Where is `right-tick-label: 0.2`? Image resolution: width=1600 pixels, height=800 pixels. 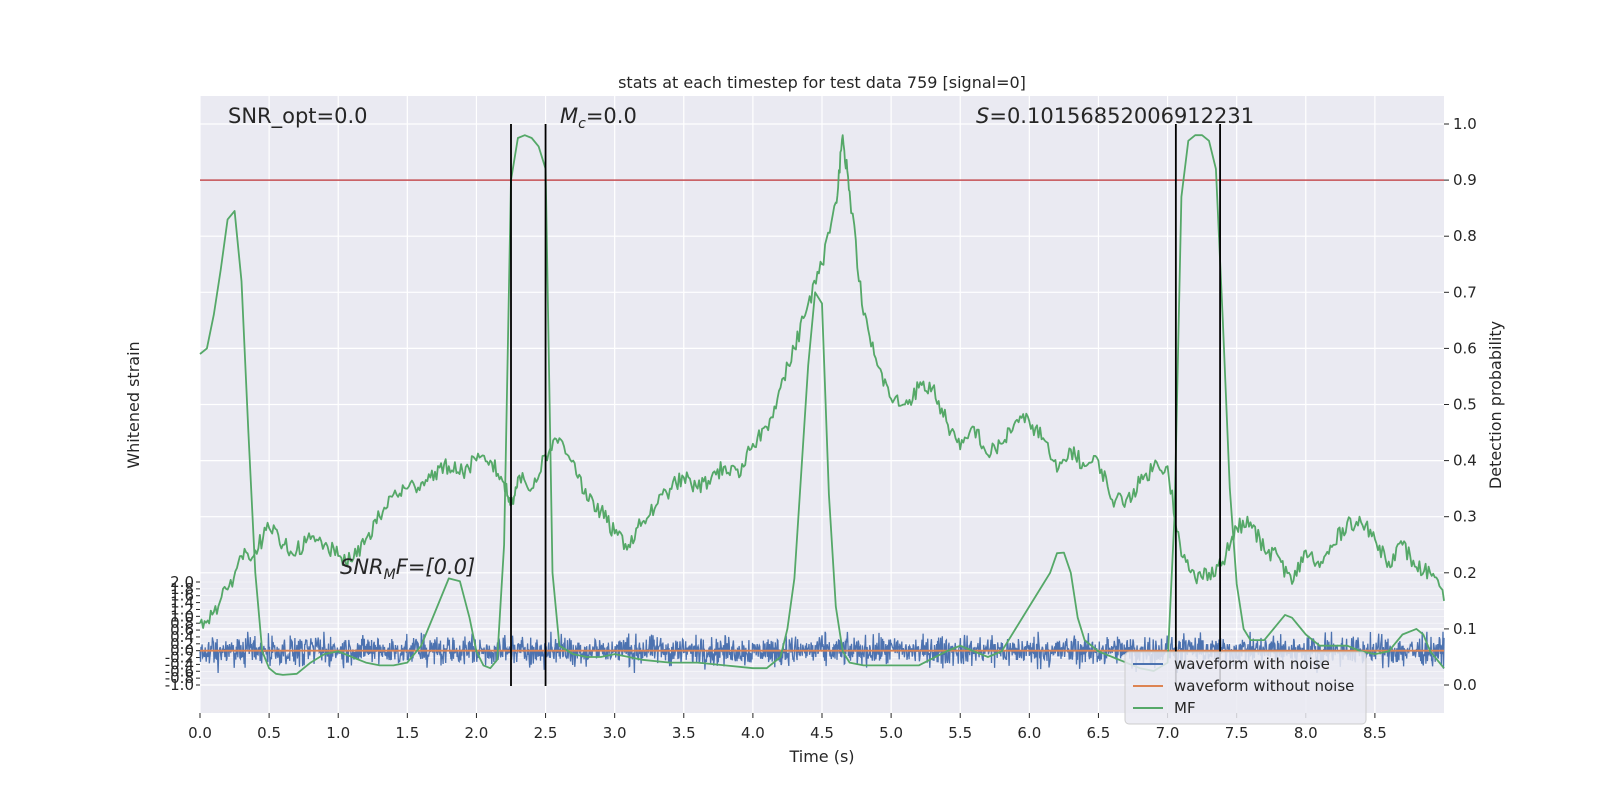
right-tick-label: 0.2 is located at coordinates (1465, 573).